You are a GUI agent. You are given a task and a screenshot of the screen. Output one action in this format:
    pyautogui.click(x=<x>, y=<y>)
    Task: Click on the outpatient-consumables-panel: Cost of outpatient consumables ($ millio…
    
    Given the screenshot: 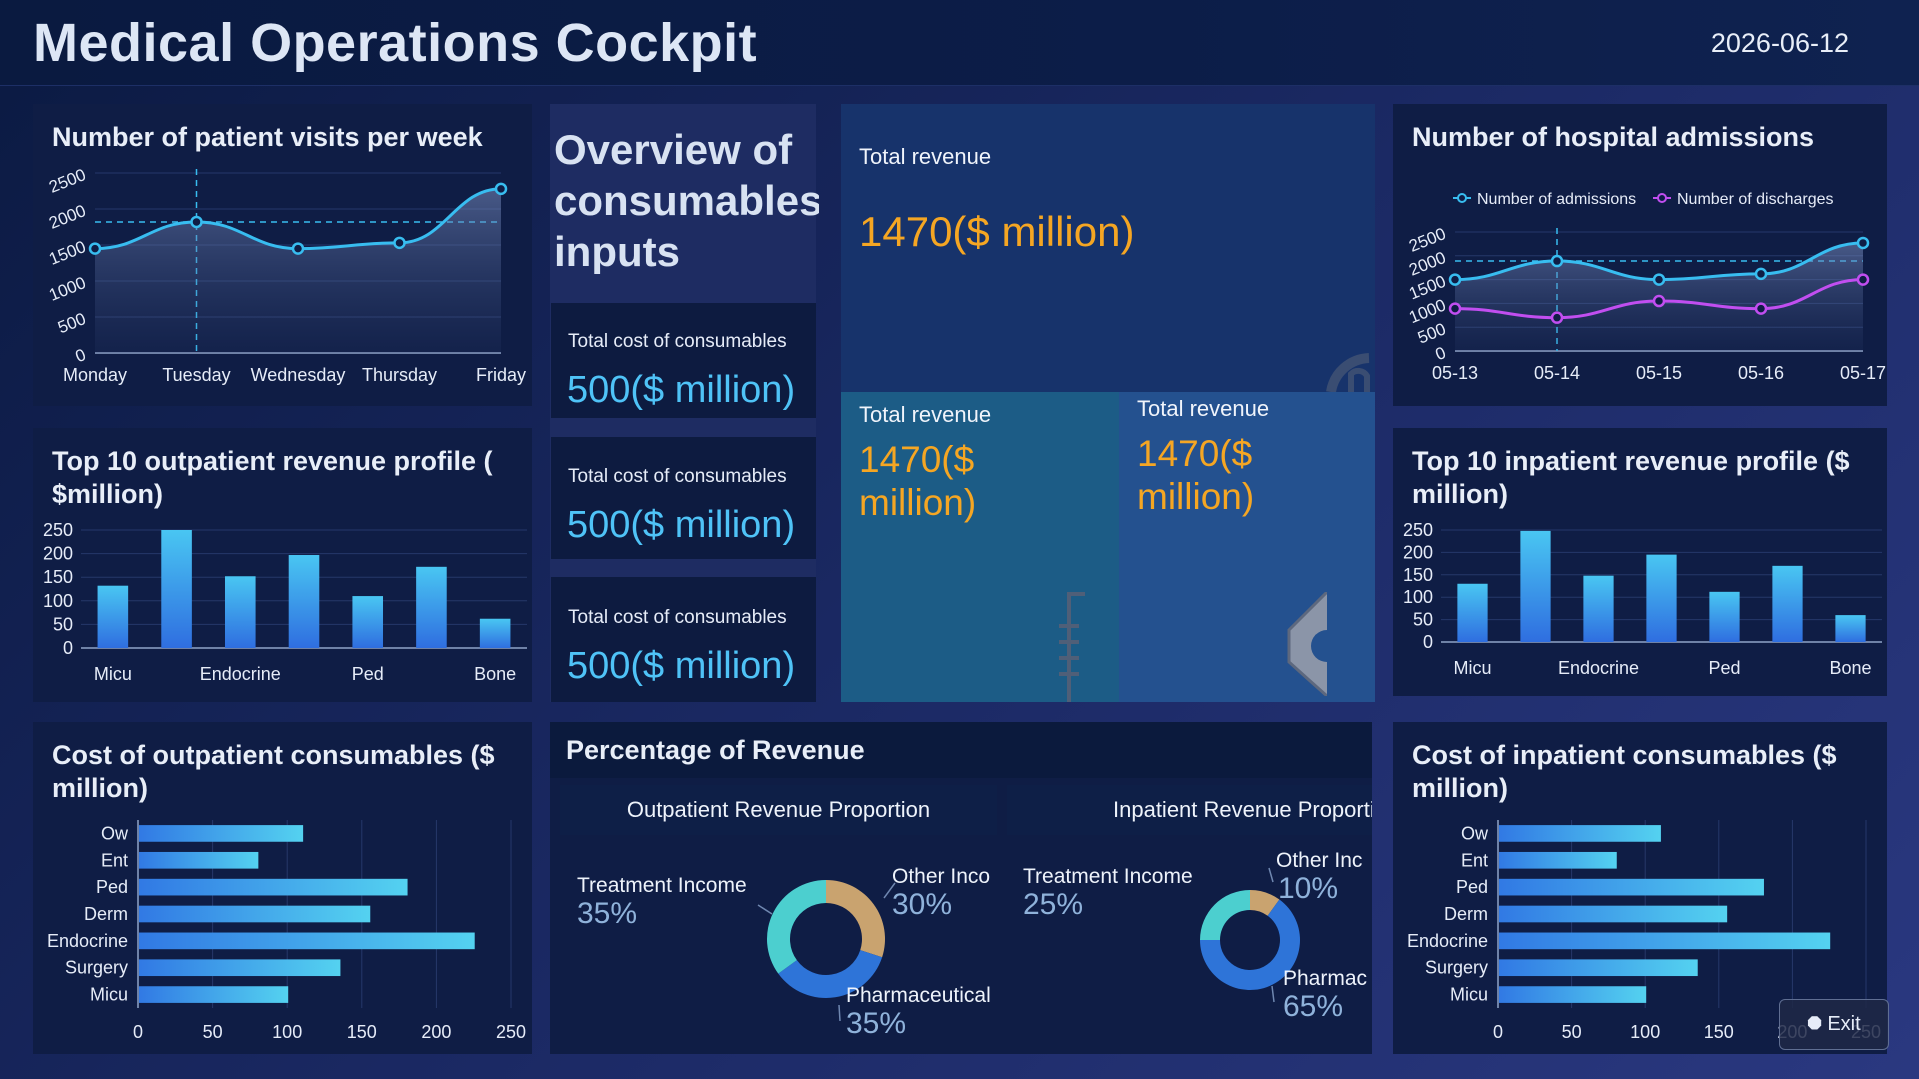 What is the action you would take?
    pyautogui.click(x=282, y=888)
    